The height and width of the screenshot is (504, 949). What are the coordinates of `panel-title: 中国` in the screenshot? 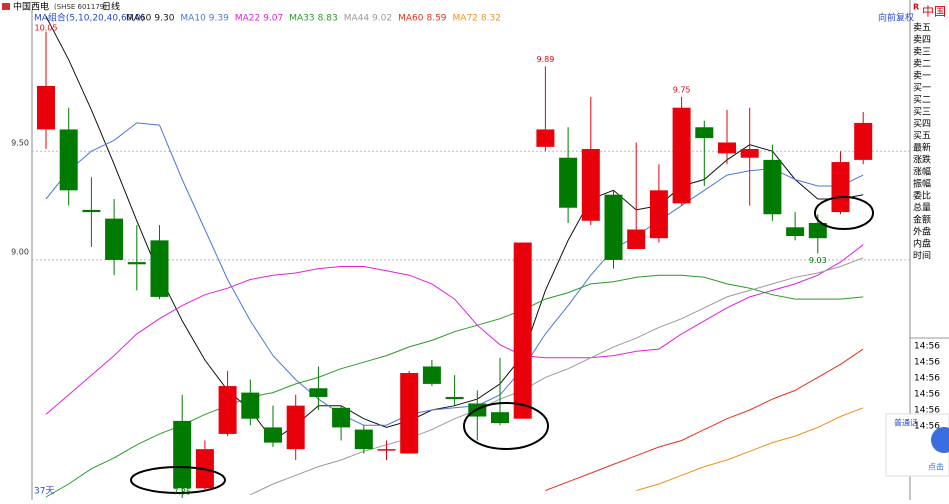 It's located at (934, 11).